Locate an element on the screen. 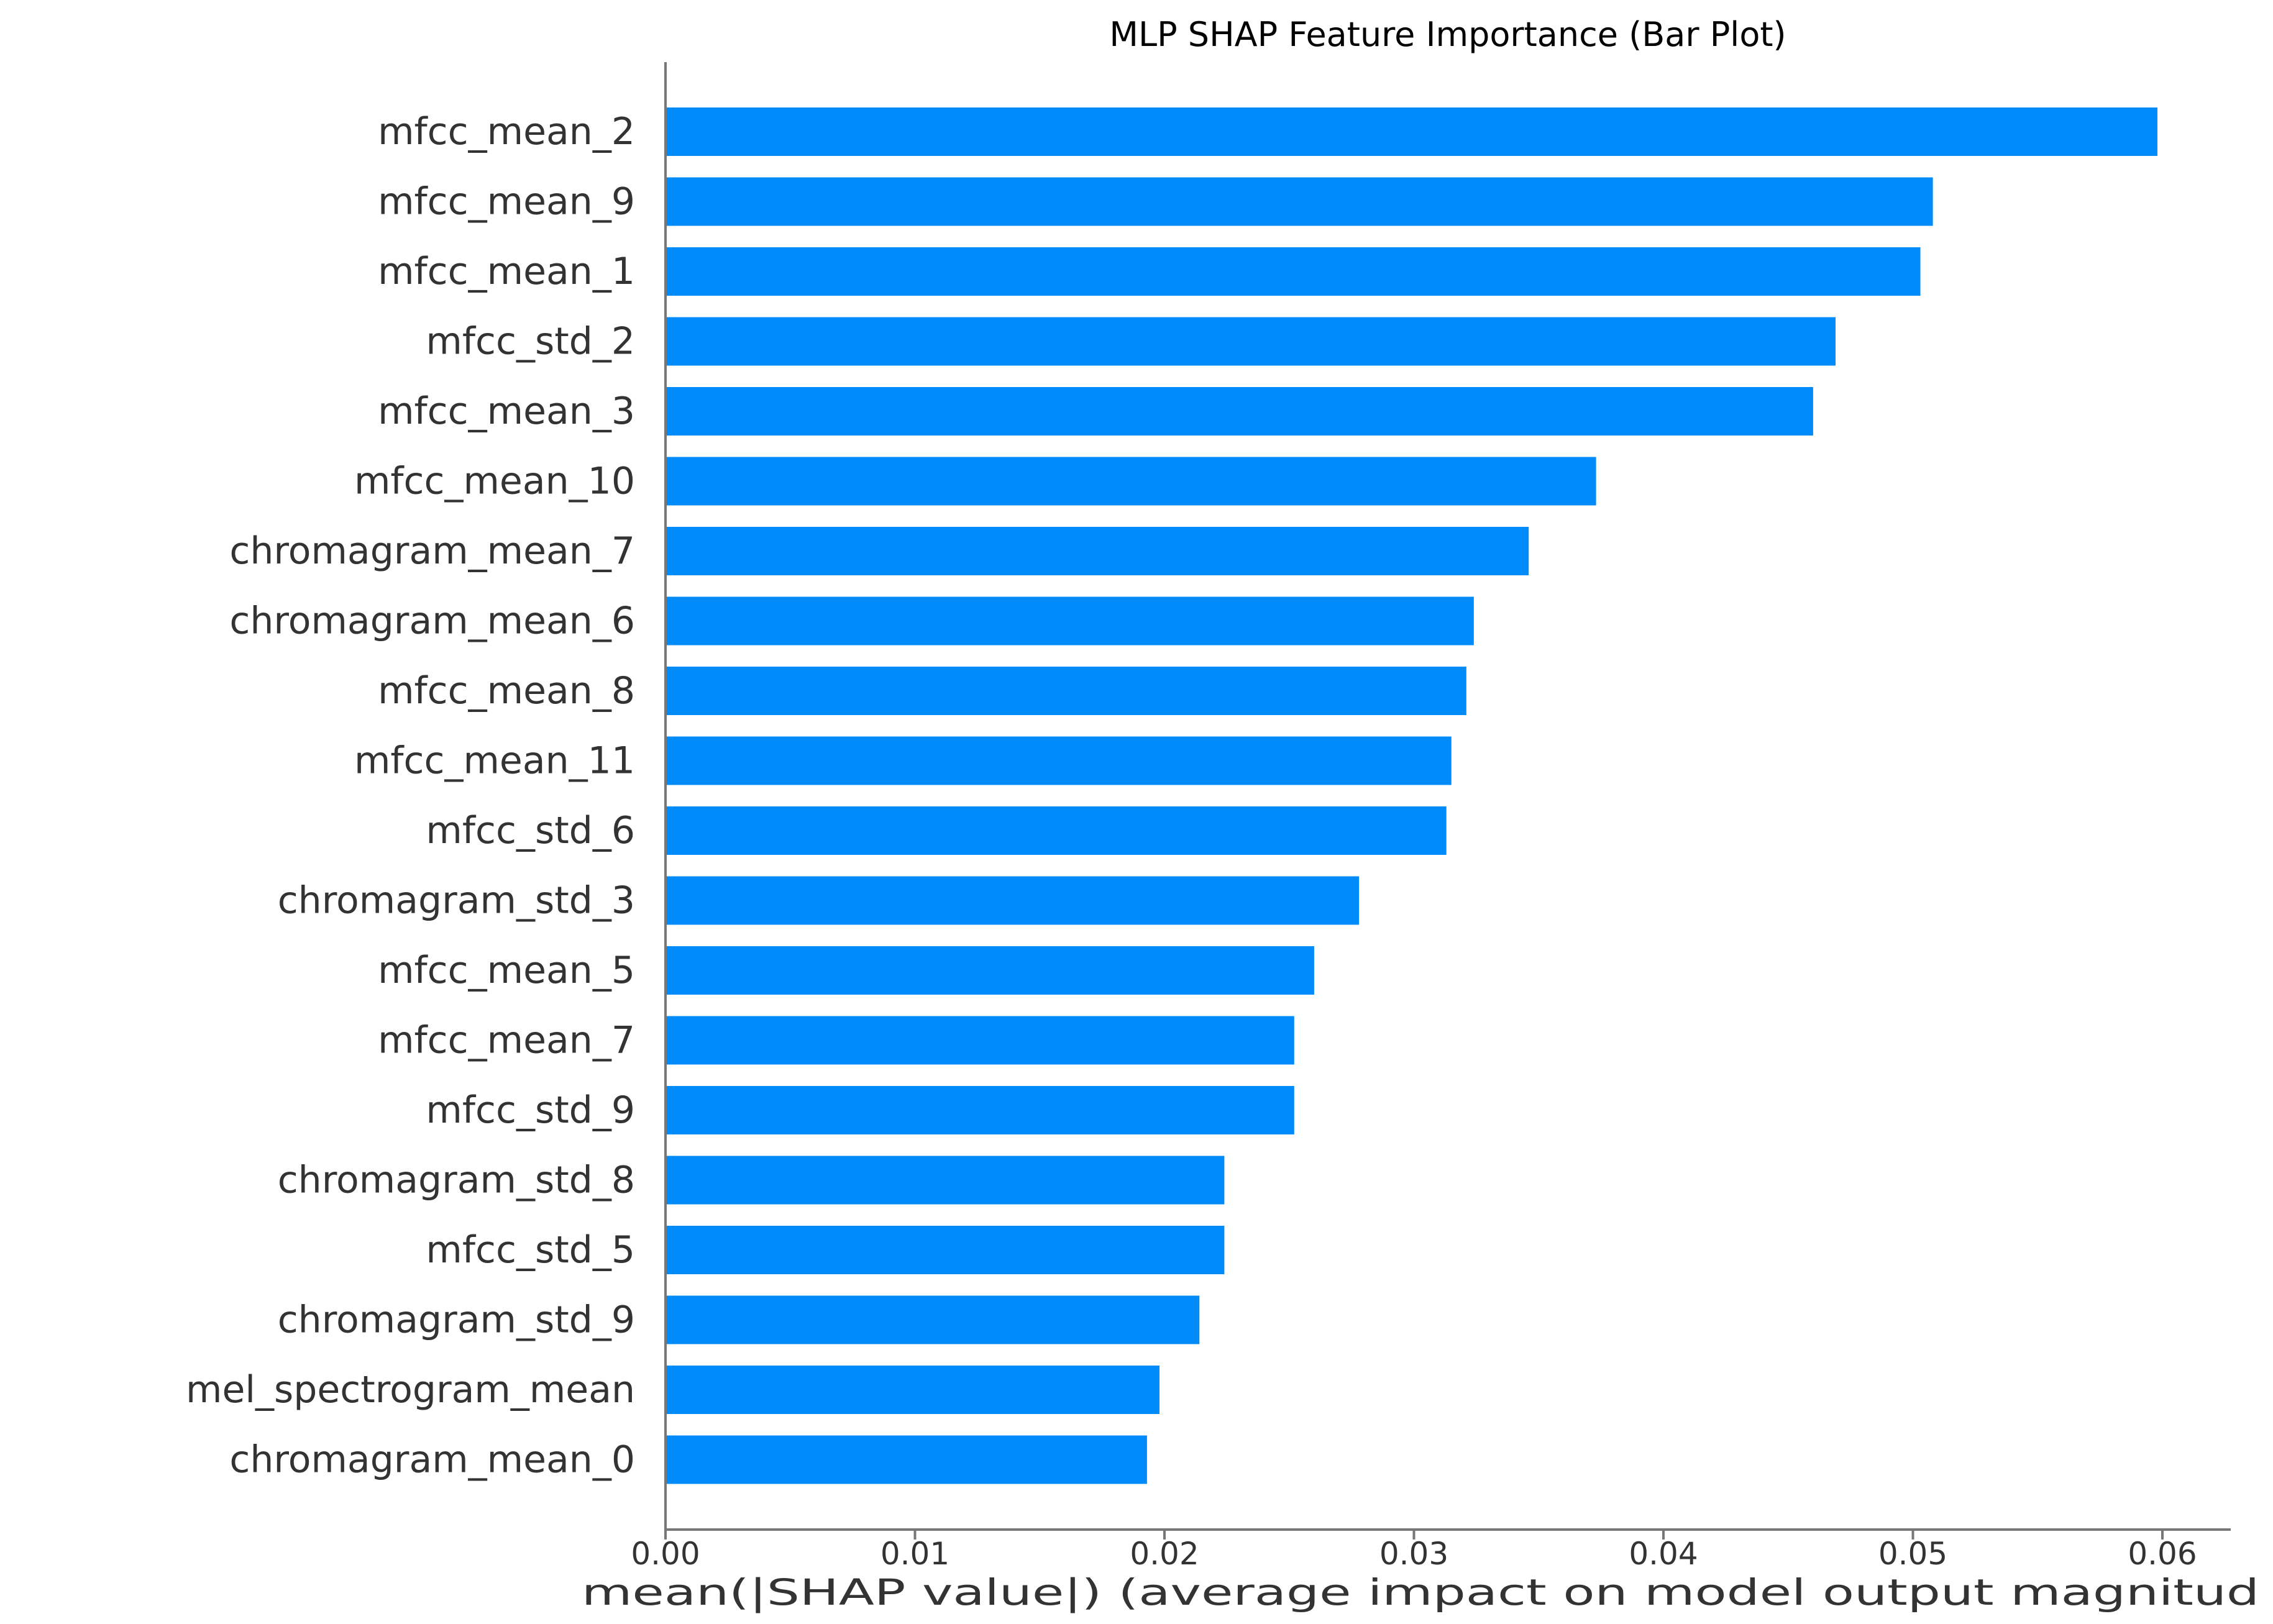 This screenshot has height=1624, width=2273. y-tick-label: chromagram_mean_0 is located at coordinates (432, 1460).